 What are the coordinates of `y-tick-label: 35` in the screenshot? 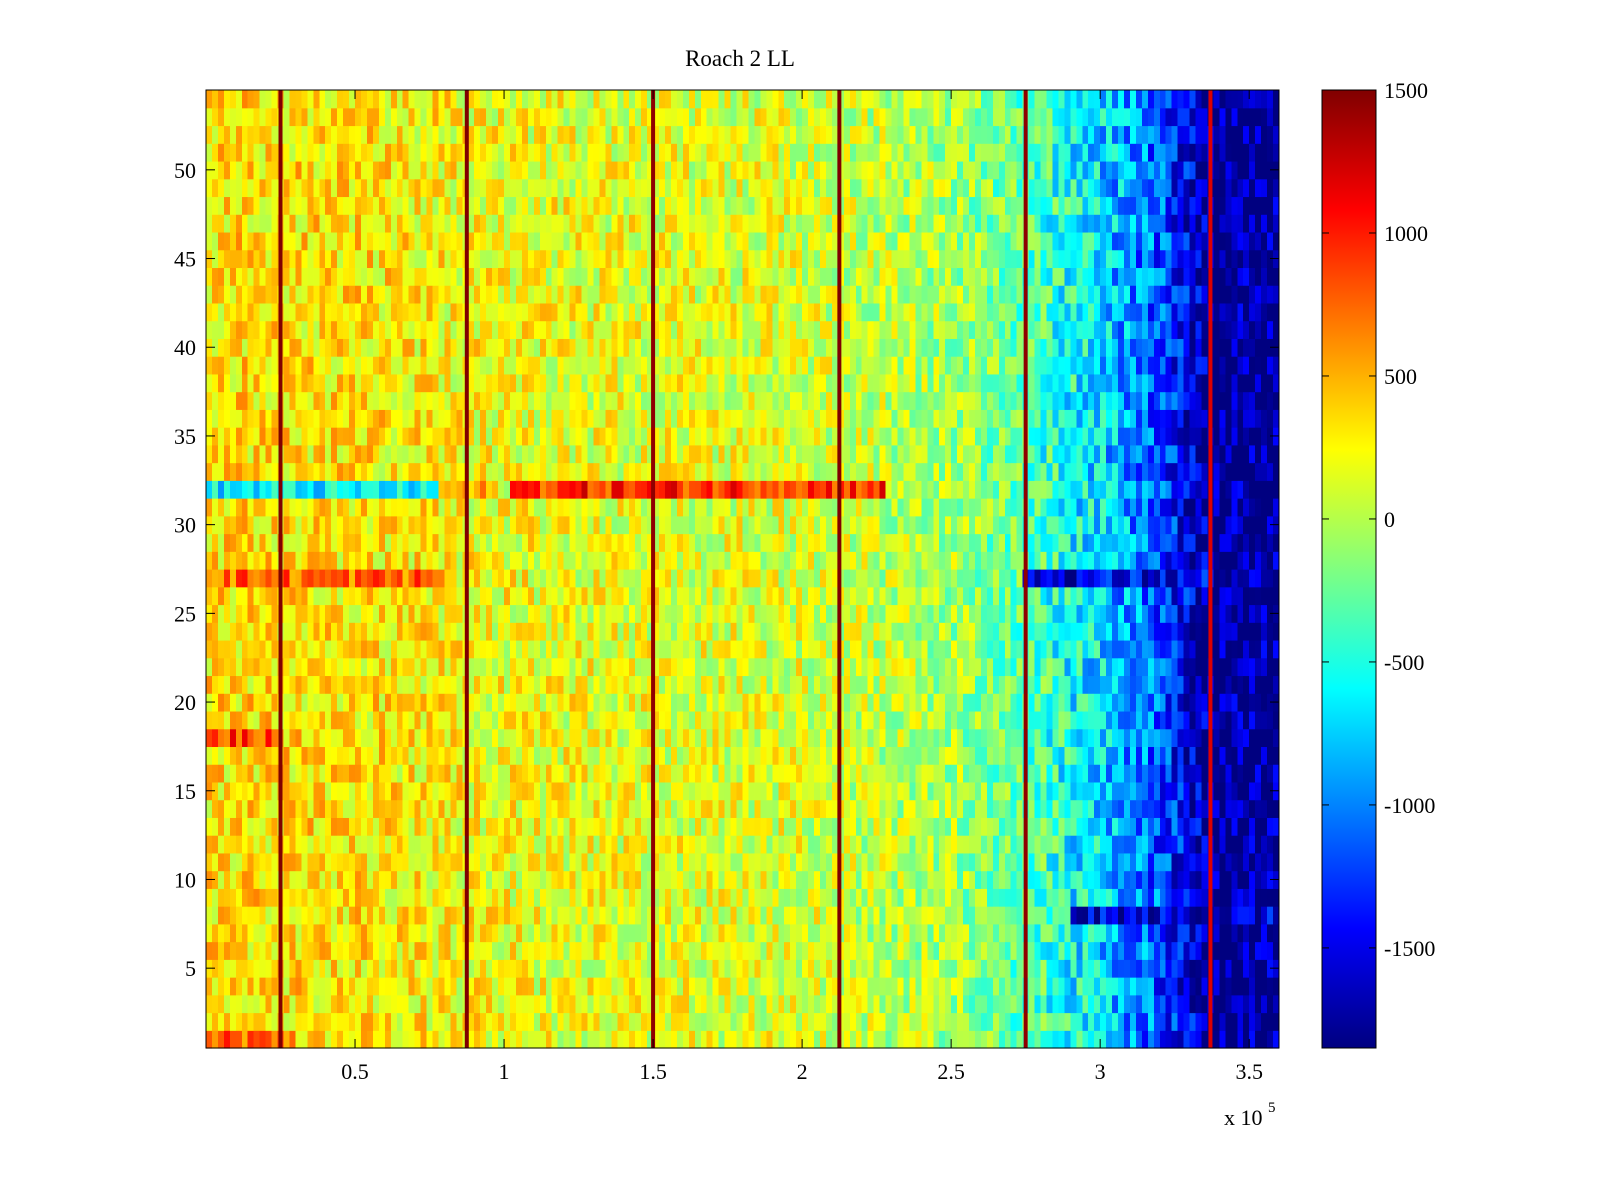 It's located at (185, 436).